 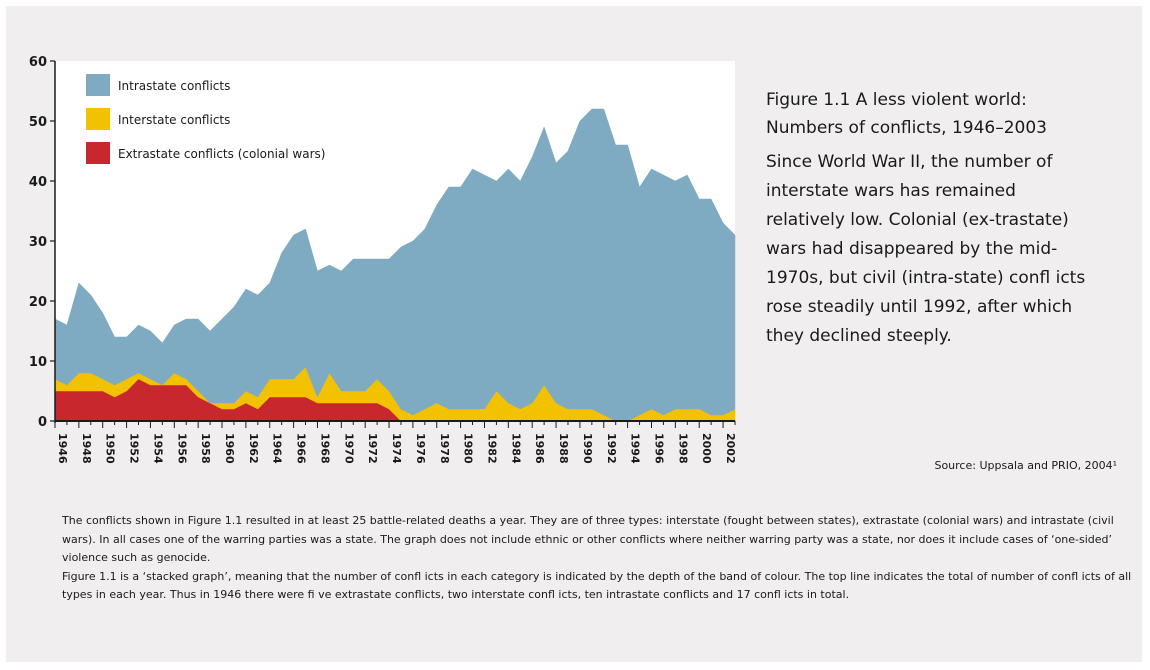 What do you see at coordinates (157, 448) in the screenshot?
I see `x-tick-label: 1954` at bounding box center [157, 448].